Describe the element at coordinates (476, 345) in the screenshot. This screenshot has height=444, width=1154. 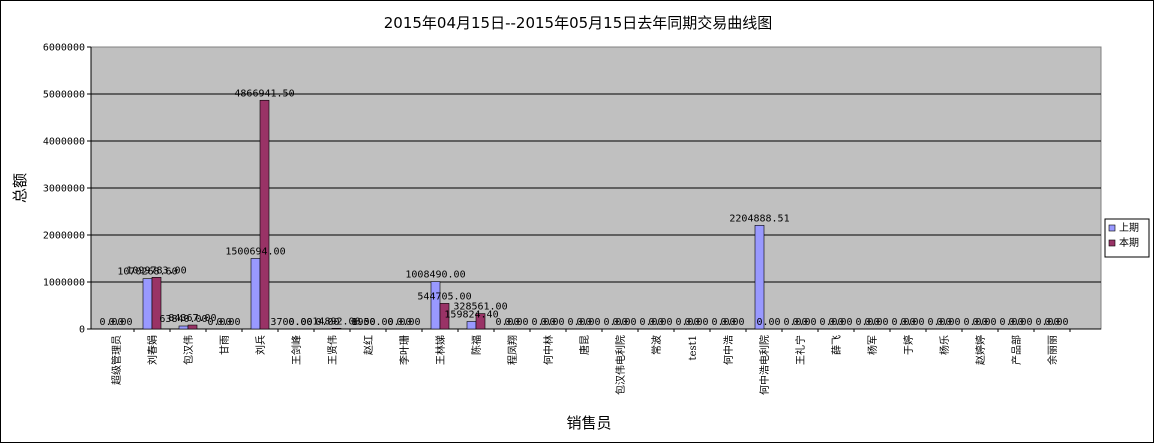
I see `x-category-label: 陈福` at that location.